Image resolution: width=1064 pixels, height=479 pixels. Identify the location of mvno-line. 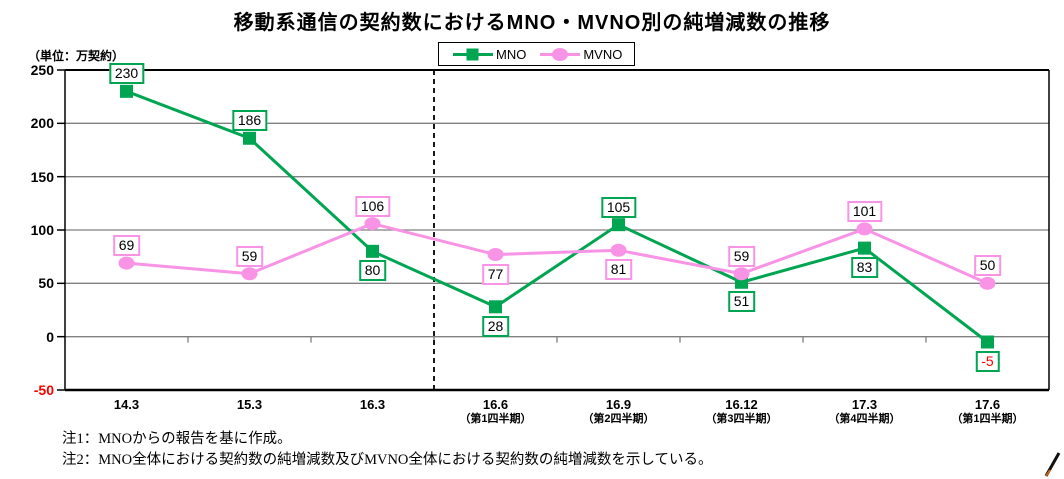
(557, 253).